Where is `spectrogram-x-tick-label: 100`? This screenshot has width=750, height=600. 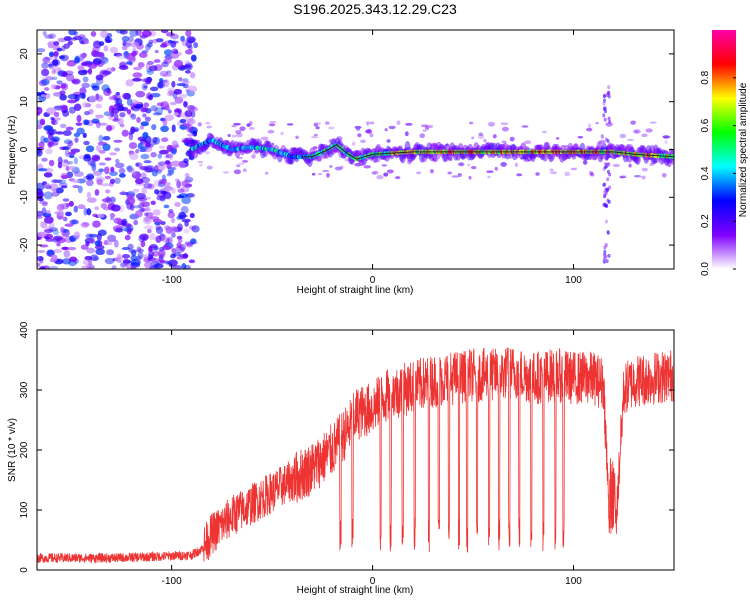
spectrogram-x-tick-label: 100 is located at coordinates (573, 280).